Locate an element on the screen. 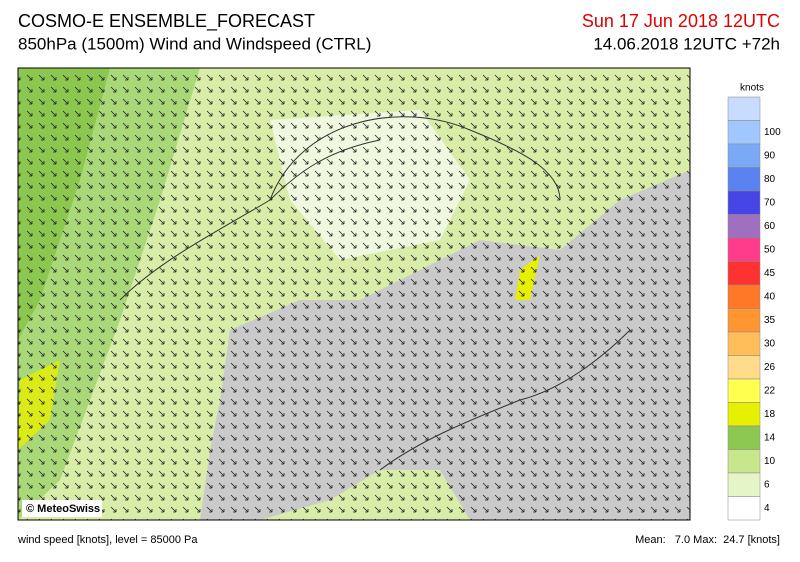  colorbar-label: 26 is located at coordinates (770, 367).